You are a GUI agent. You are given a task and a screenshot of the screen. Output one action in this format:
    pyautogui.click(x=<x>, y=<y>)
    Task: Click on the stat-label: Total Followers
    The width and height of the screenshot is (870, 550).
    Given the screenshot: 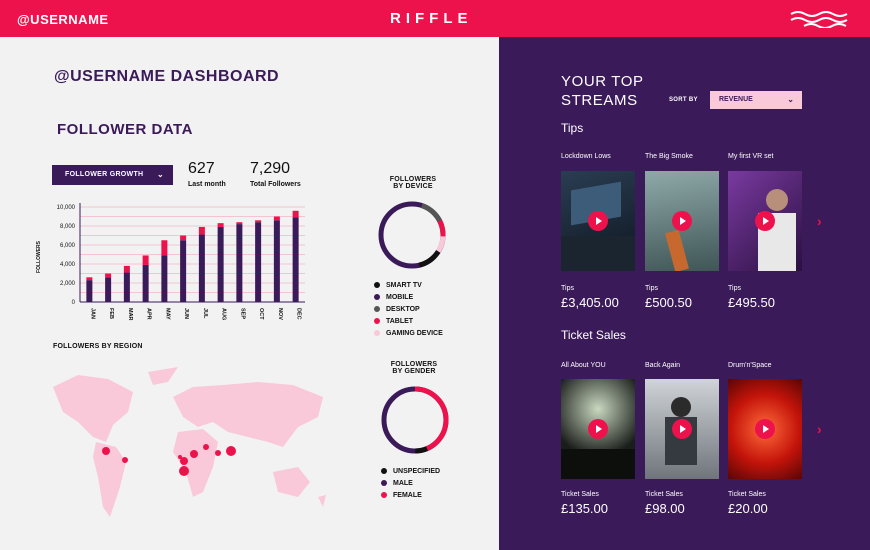 What is the action you would take?
    pyautogui.click(x=275, y=184)
    